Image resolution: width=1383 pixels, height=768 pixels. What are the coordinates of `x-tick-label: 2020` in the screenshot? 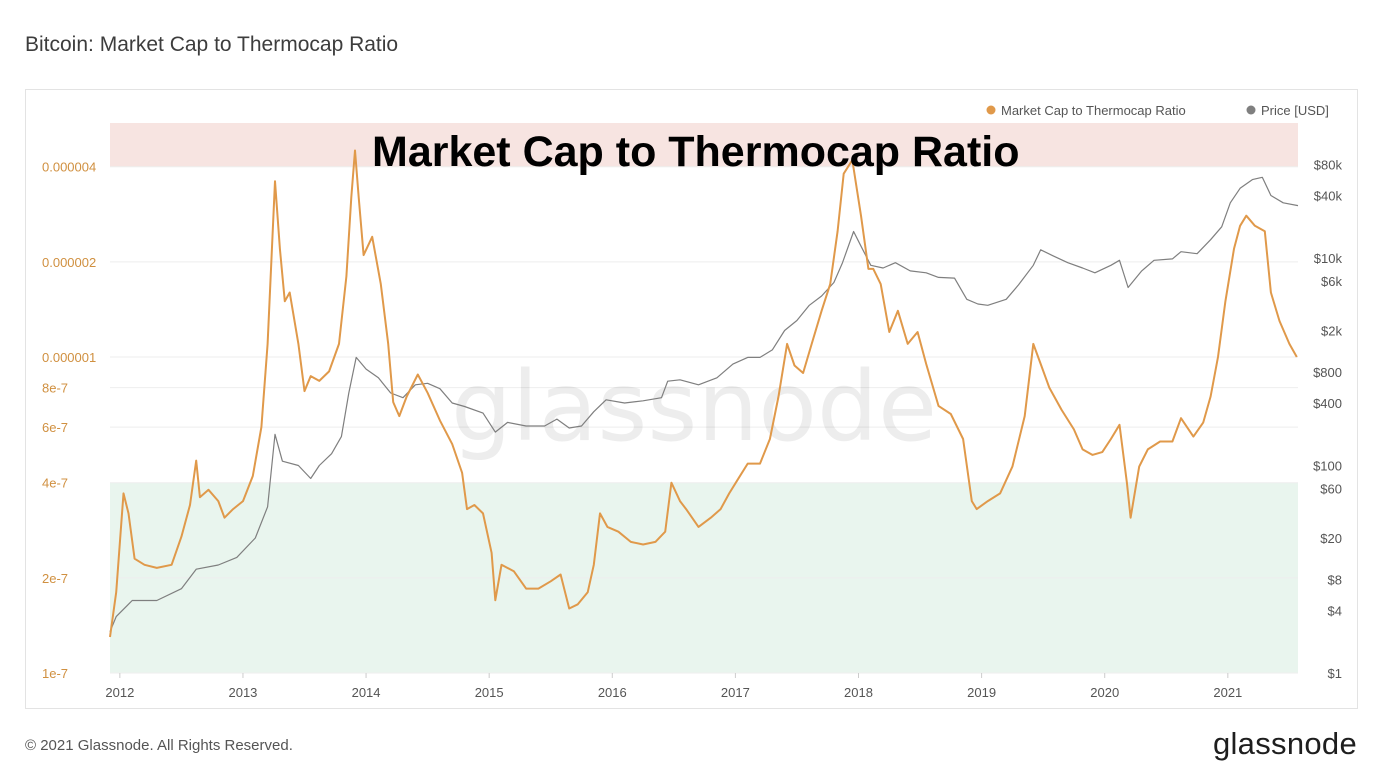 It's located at (1104, 692).